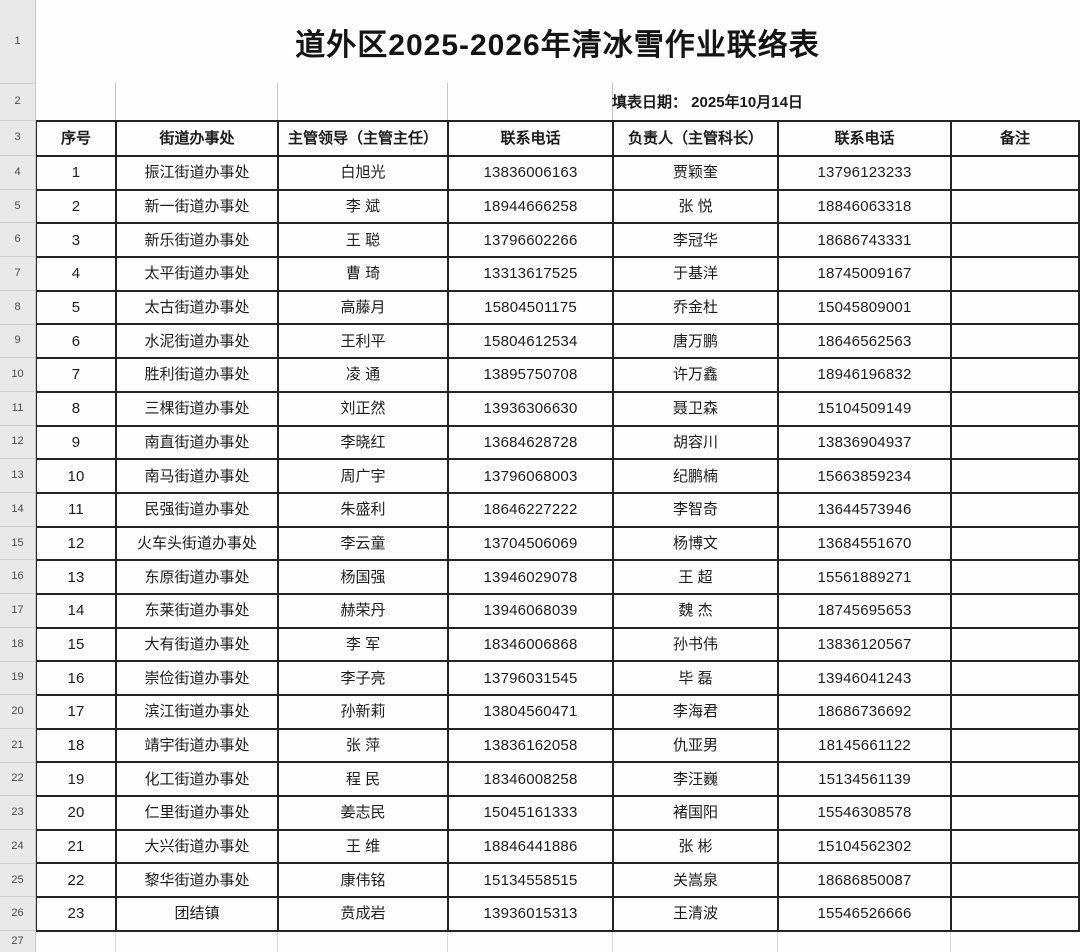 Image resolution: width=1080 pixels, height=952 pixels. I want to click on column-header-4: 负责人（主管科长）, so click(695, 138).